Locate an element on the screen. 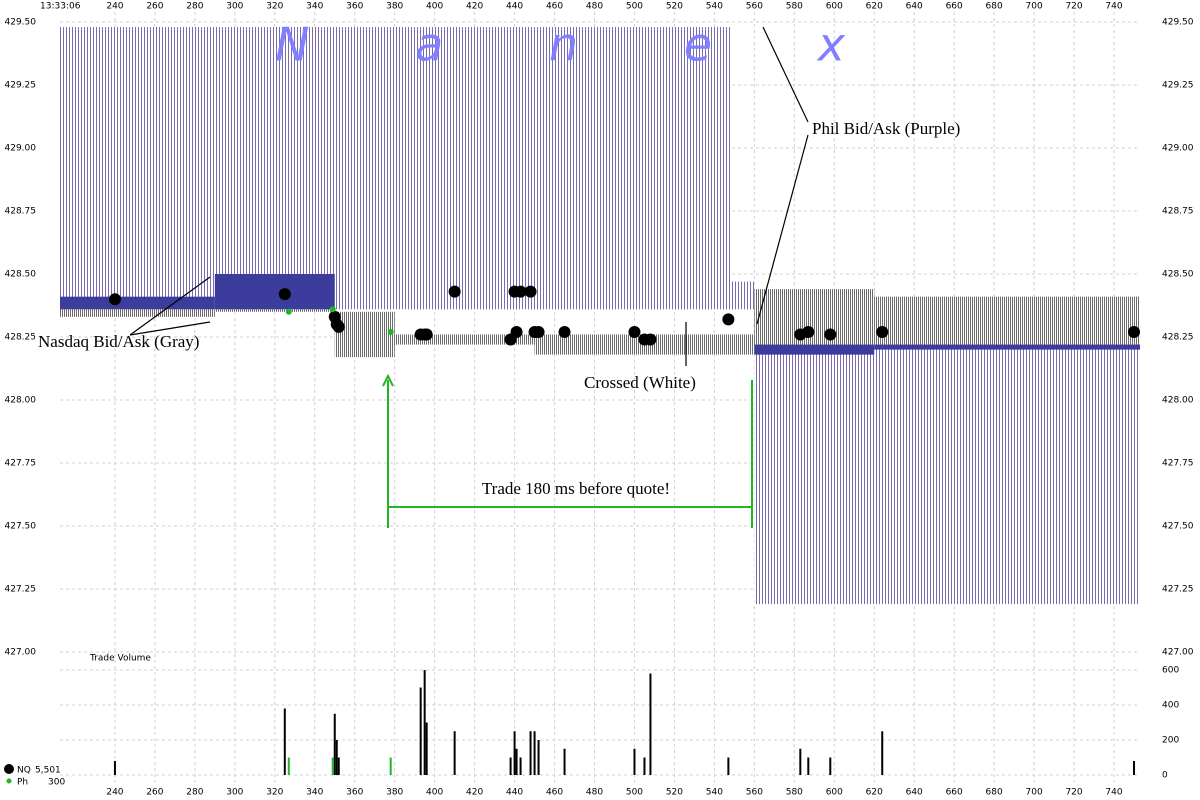 Image resolution: width=1200 pixels, height=800 pixels. x-tick-label: 320 is located at coordinates (274, 793).